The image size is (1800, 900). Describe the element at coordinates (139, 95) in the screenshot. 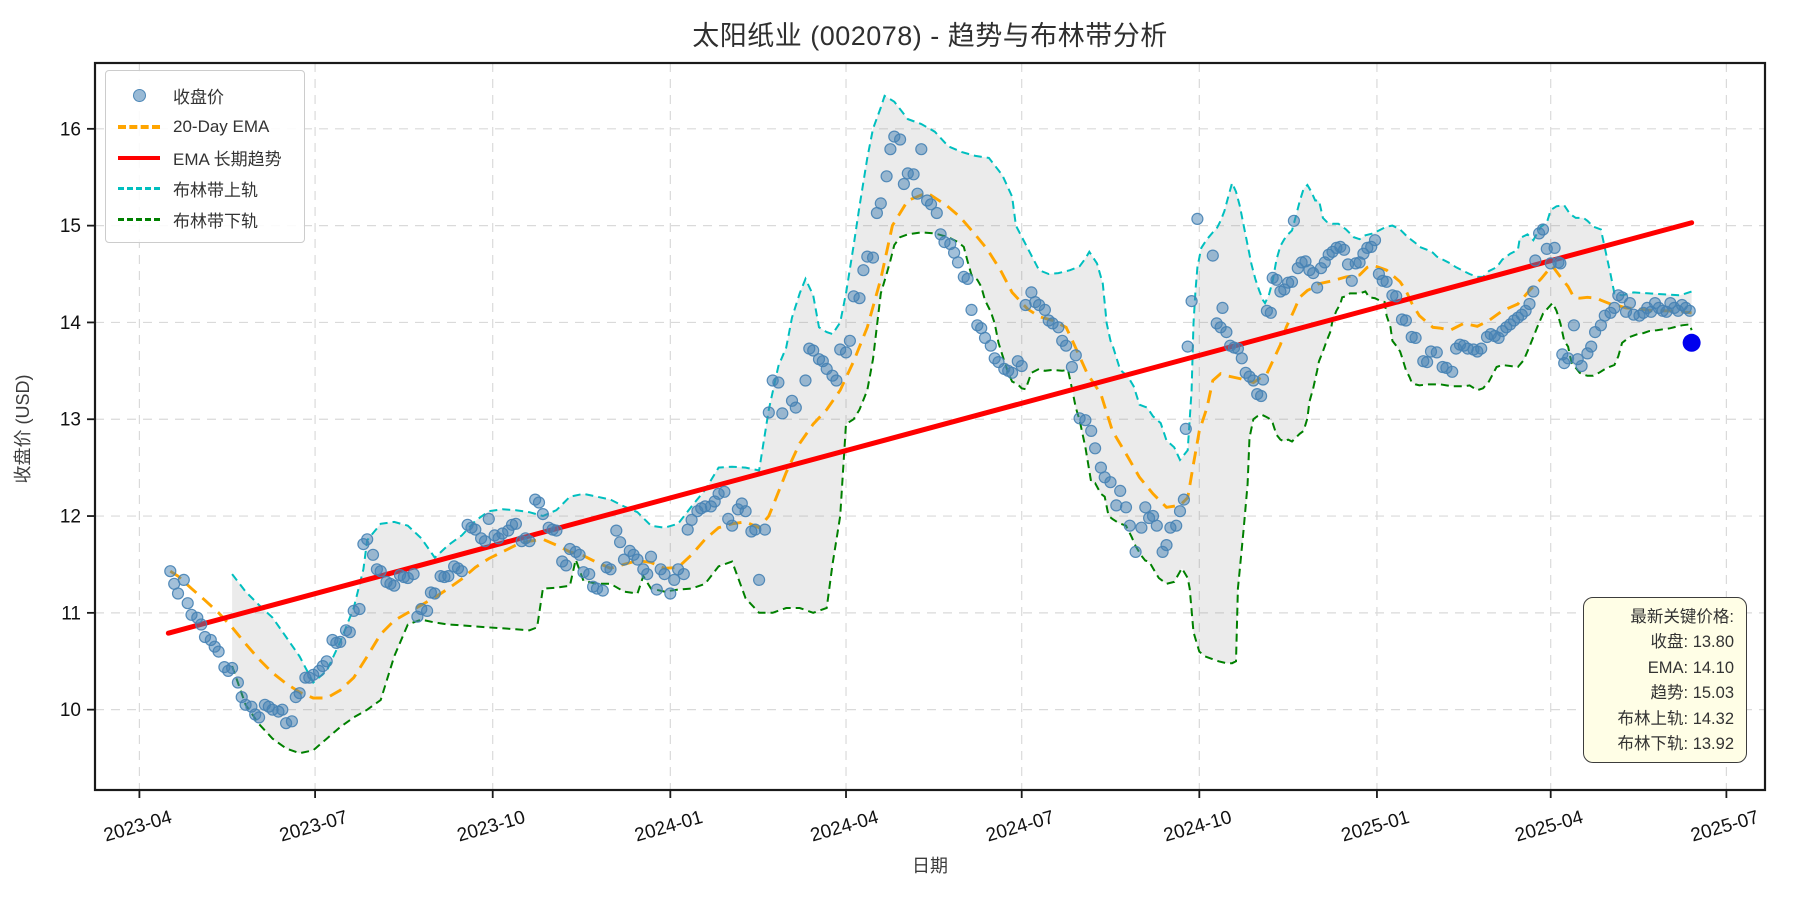

I see `close-scatter-swatch-icon` at that location.